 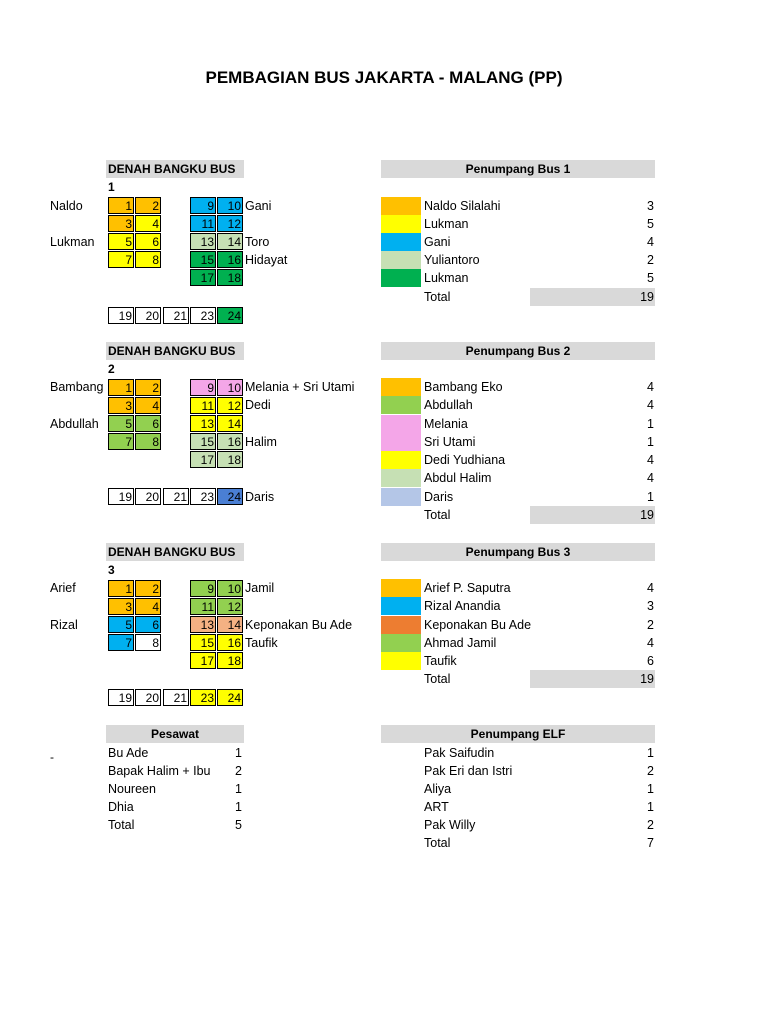 I want to click on passenger-name: Arief P. Saputra, so click(x=467, y=588).